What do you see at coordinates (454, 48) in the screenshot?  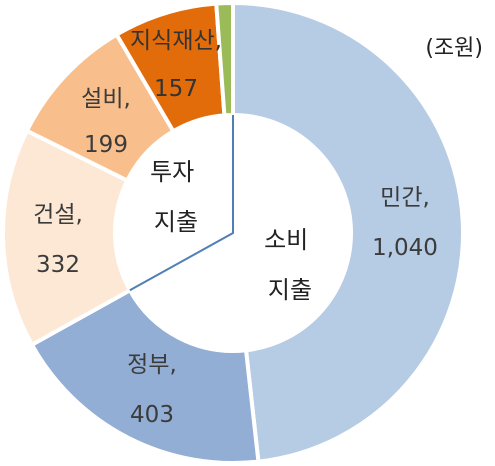 I see `unit-label: (조원)` at bounding box center [454, 48].